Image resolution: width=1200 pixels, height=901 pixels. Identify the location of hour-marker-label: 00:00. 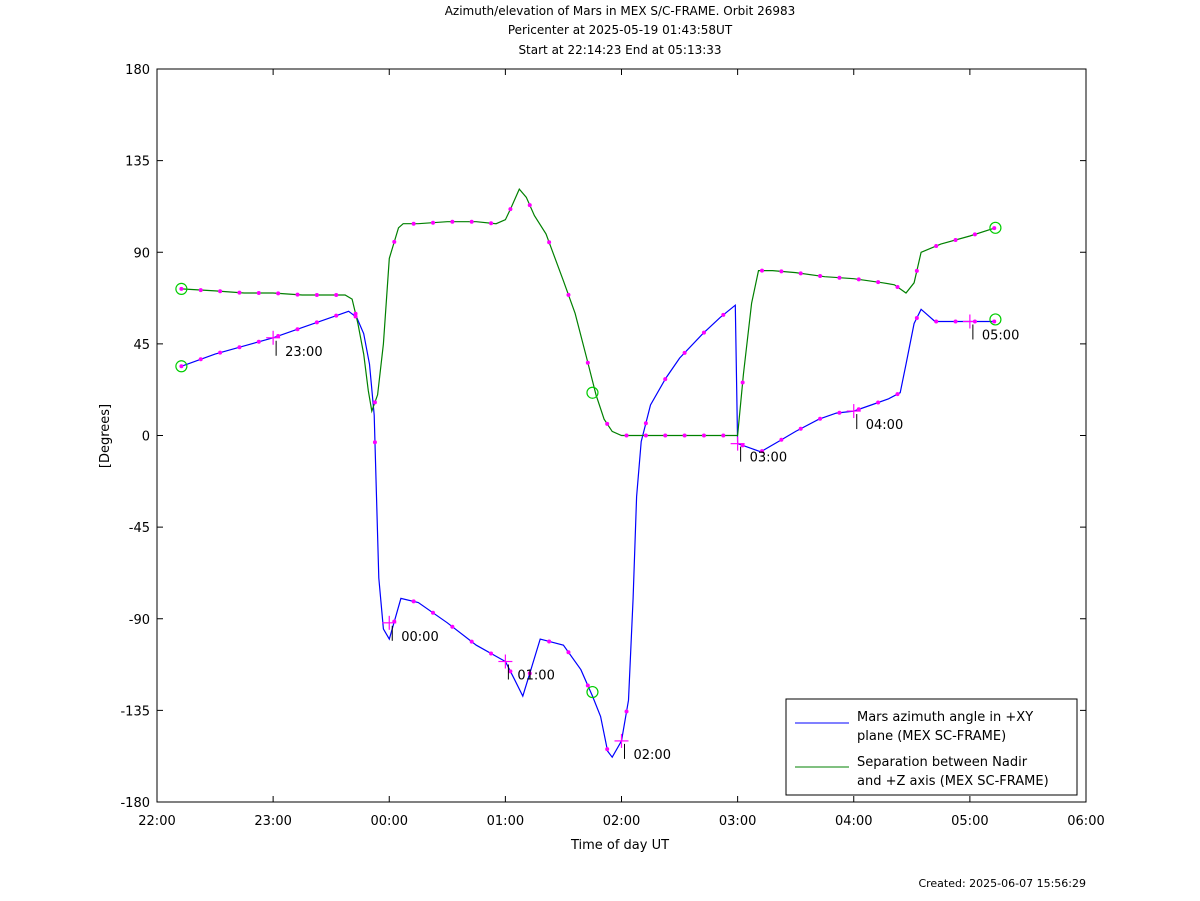
(419, 637).